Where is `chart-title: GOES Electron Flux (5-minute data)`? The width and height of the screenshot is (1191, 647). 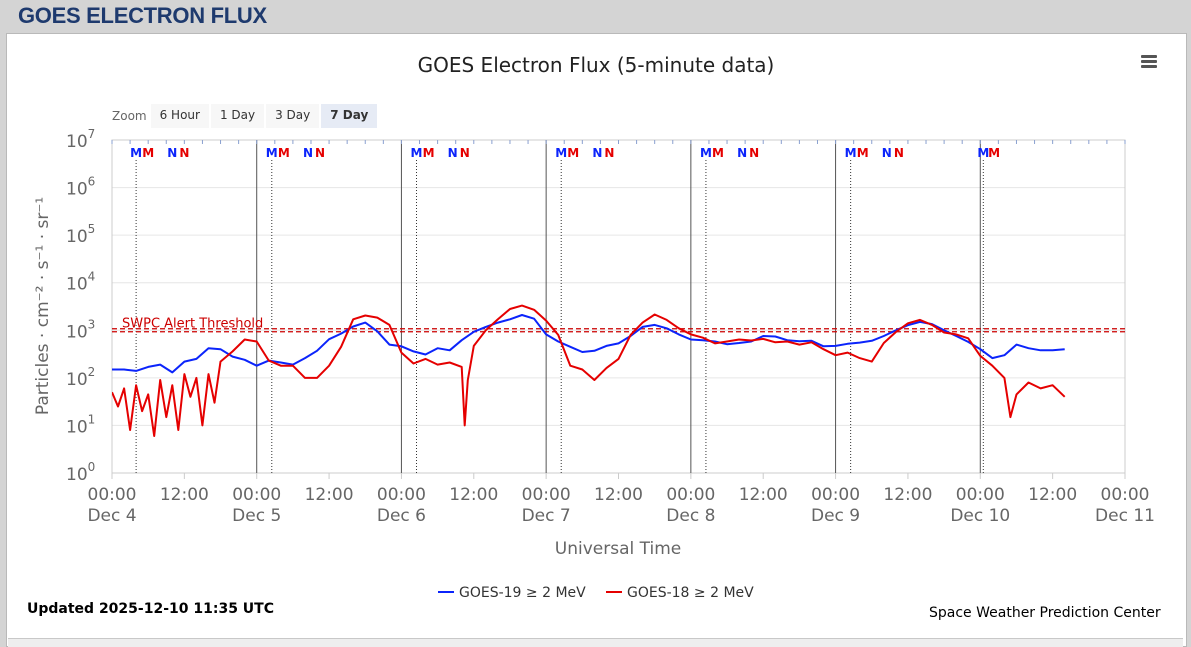 chart-title: GOES Electron Flux (5-minute data) is located at coordinates (596, 65).